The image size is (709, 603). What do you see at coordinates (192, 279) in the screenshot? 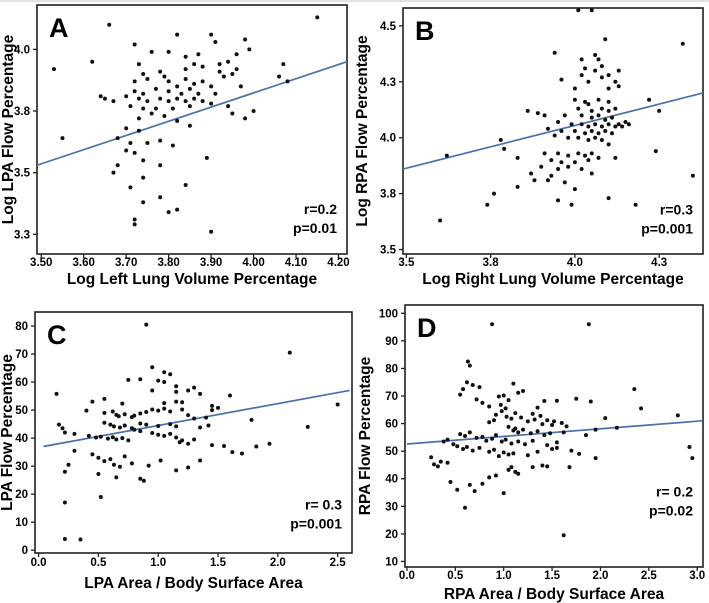
I see `x-axis-label: Log Left Lung Volume Percentage` at bounding box center [192, 279].